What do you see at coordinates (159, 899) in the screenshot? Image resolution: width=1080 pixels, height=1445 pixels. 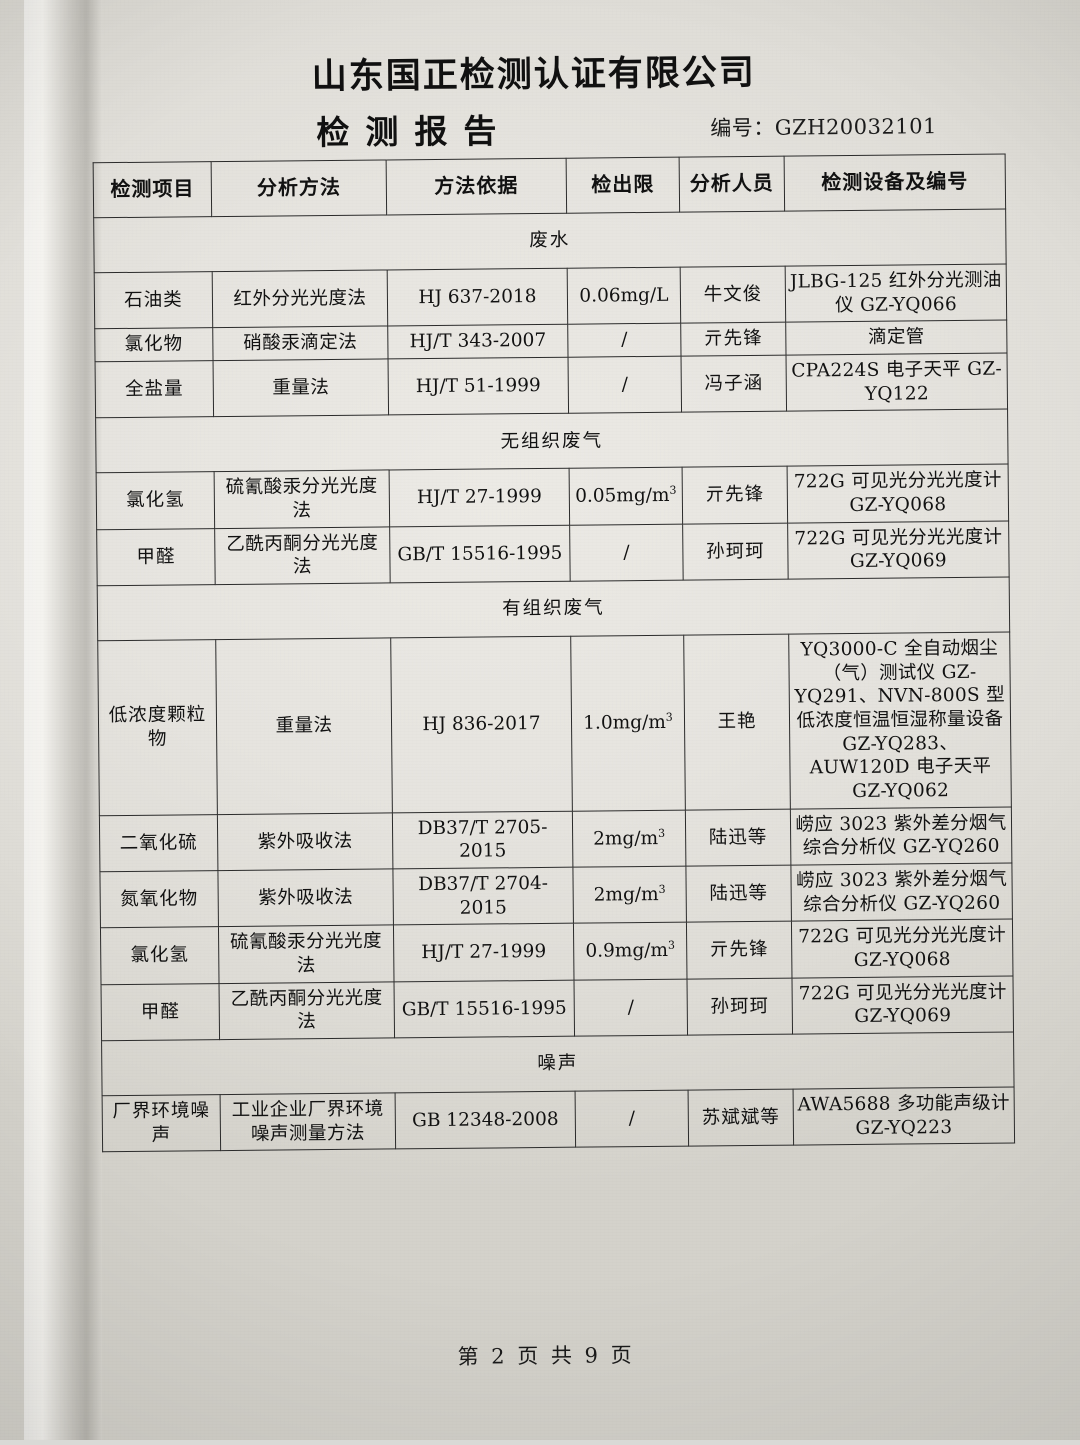 I see `cell-item: 氮氧化物` at bounding box center [159, 899].